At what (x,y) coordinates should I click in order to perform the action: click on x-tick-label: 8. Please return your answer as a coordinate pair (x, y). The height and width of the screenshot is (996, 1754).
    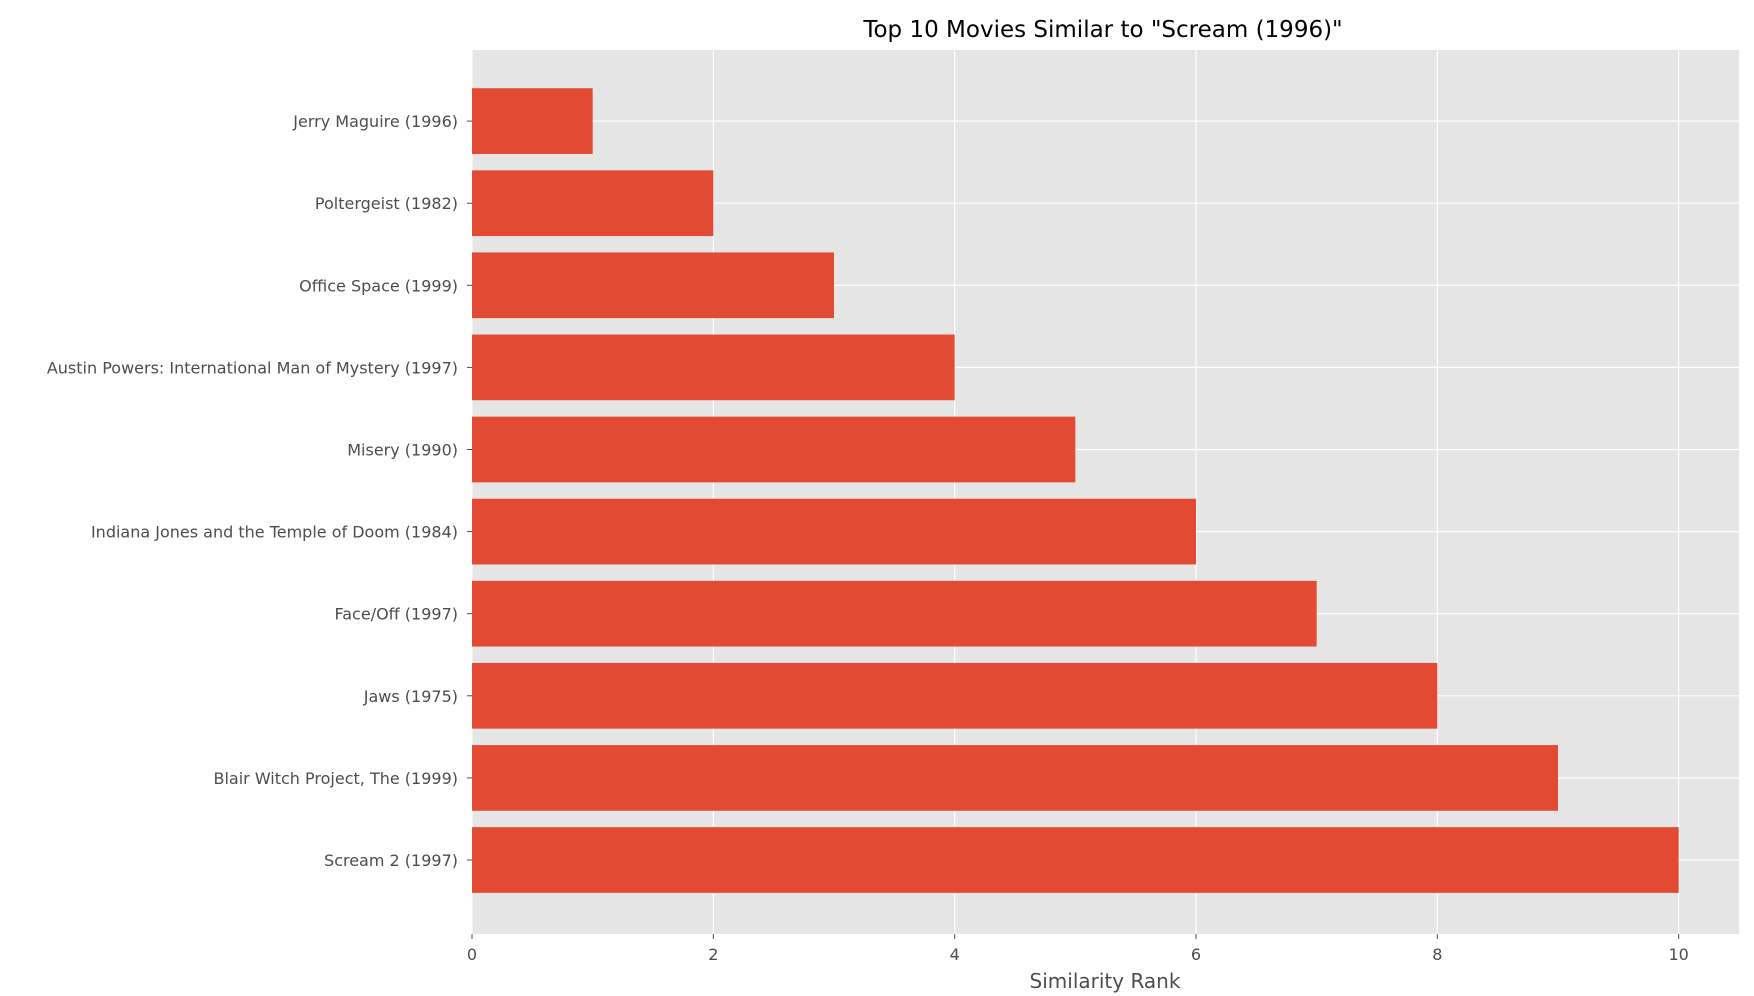
    Looking at the image, I should click on (1437, 954).